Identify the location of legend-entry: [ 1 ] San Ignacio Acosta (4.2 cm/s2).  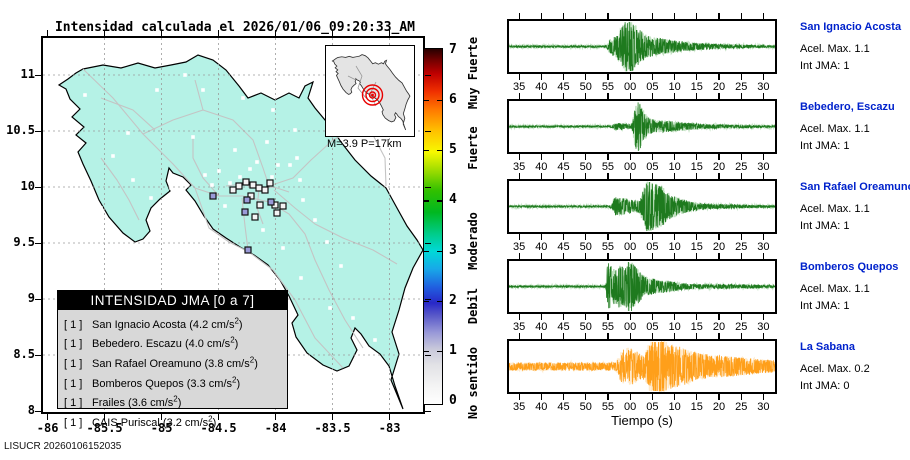
(175, 323).